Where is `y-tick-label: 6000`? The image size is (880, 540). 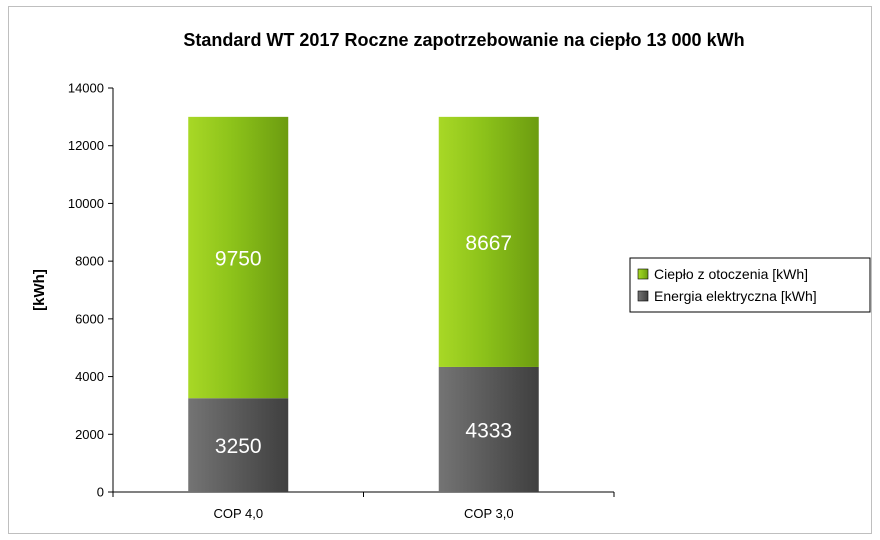
y-tick-label: 6000 is located at coordinates (89, 318).